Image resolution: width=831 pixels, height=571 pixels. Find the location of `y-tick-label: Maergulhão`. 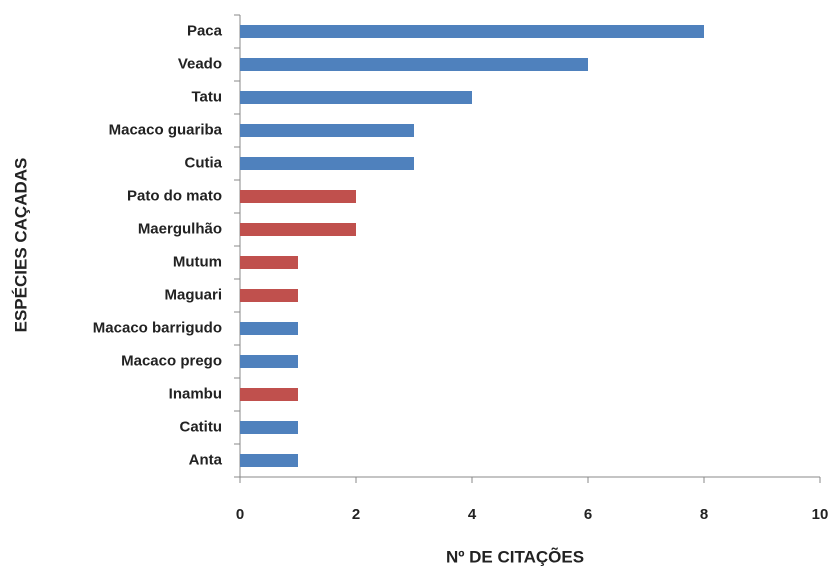

y-tick-label: Maergulhão is located at coordinates (180, 228).